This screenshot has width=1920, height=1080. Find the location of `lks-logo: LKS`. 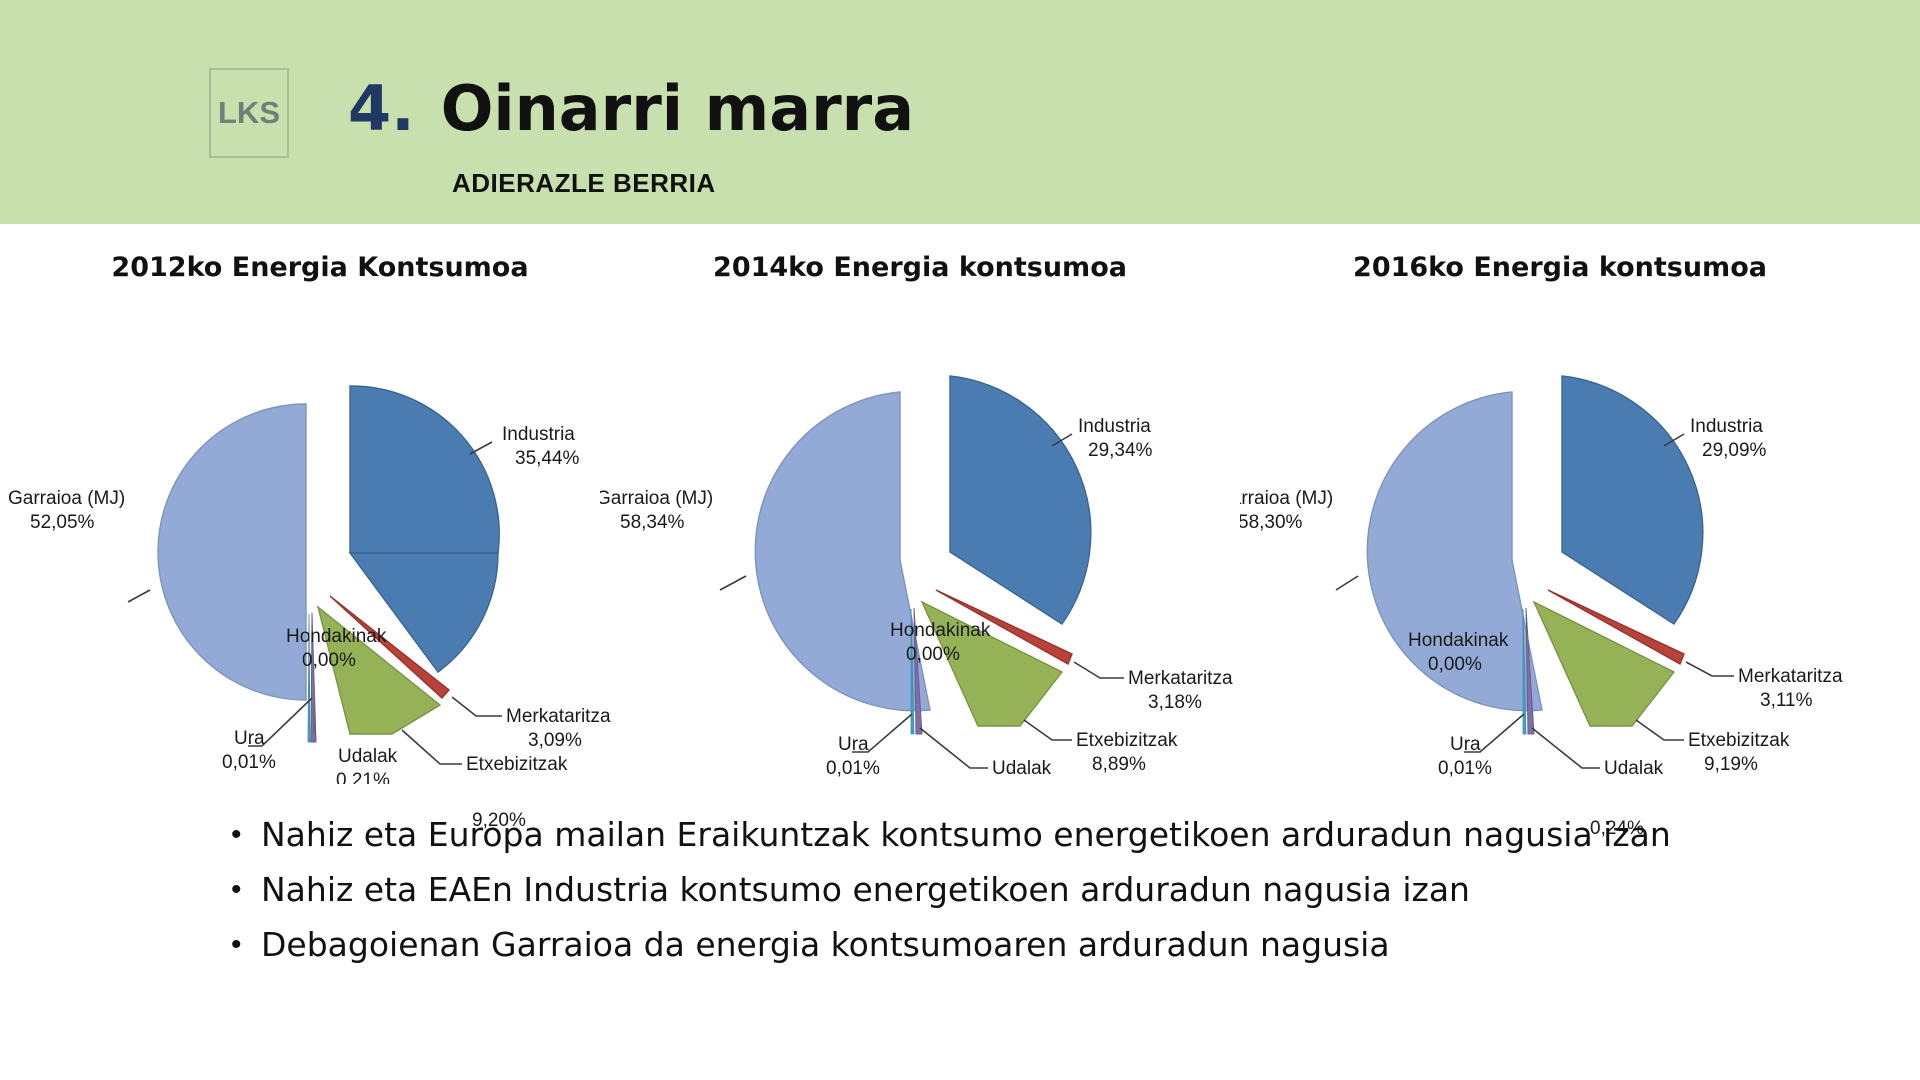

lks-logo: LKS is located at coordinates (249, 113).